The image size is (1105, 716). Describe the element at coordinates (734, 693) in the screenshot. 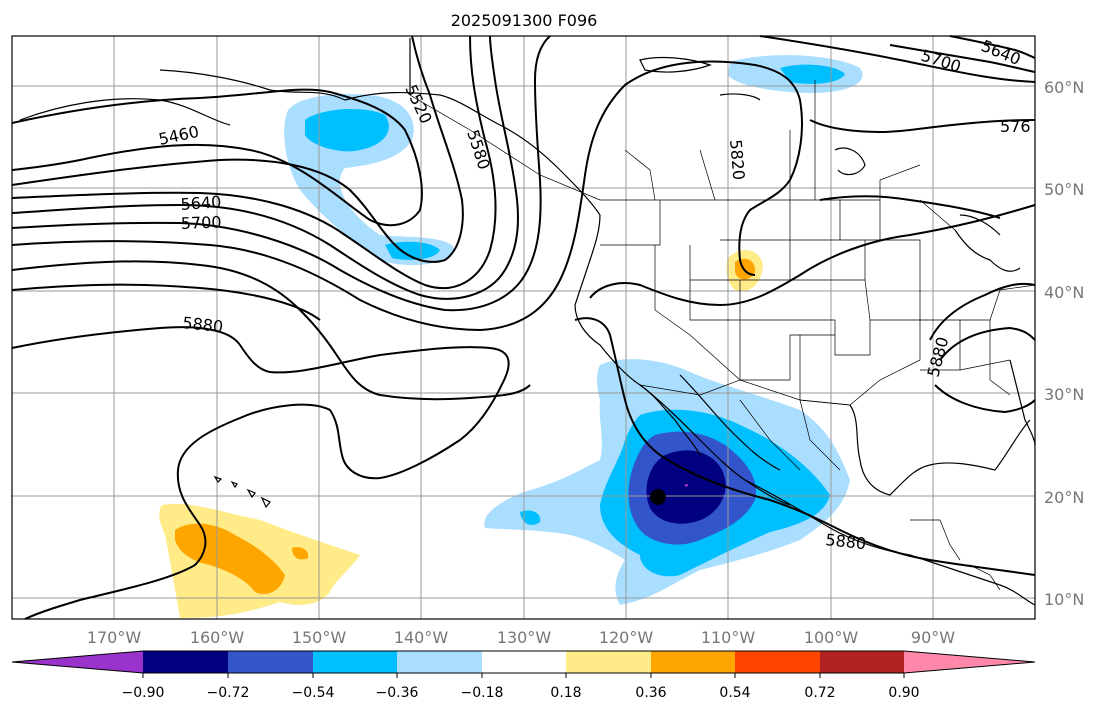

I see `colorbar-tick-label: 0.54` at that location.